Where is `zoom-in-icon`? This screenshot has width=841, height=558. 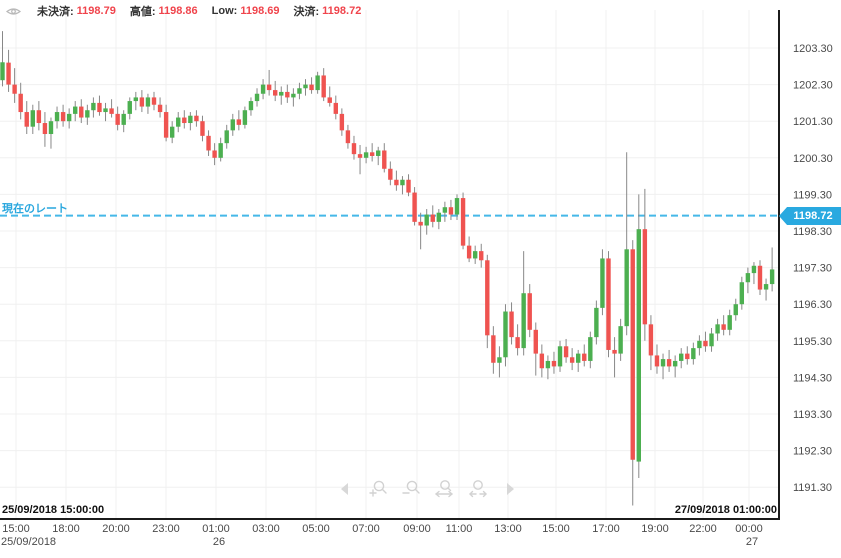 zoom-in-icon is located at coordinates (378, 489).